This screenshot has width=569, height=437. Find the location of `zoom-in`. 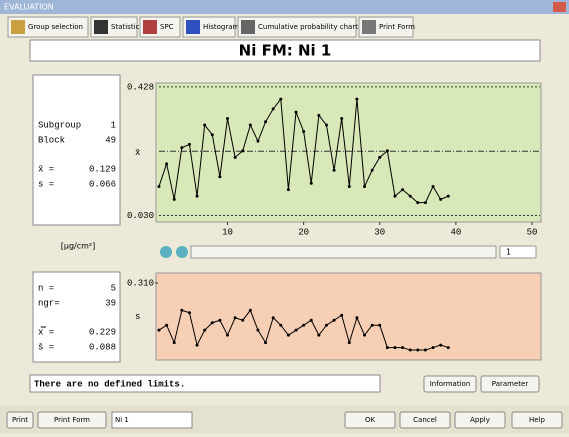

zoom-in is located at coordinates (166, 252).